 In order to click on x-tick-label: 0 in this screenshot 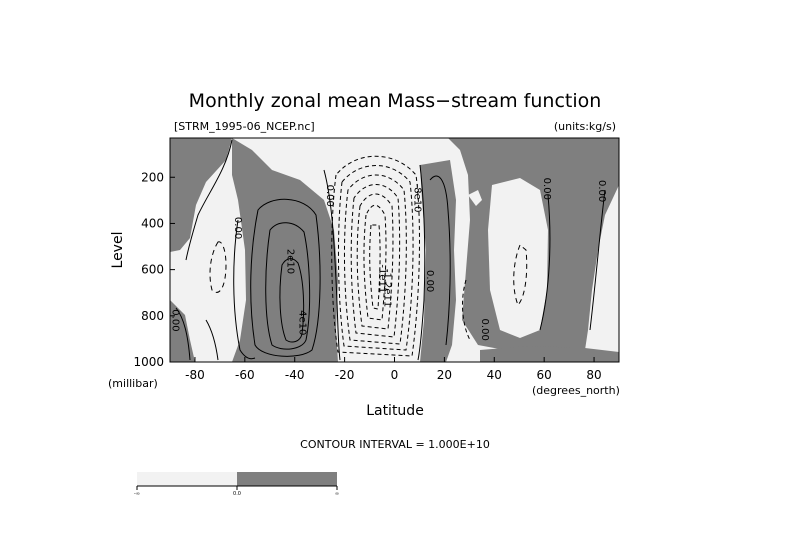, I will do `click(395, 375)`.